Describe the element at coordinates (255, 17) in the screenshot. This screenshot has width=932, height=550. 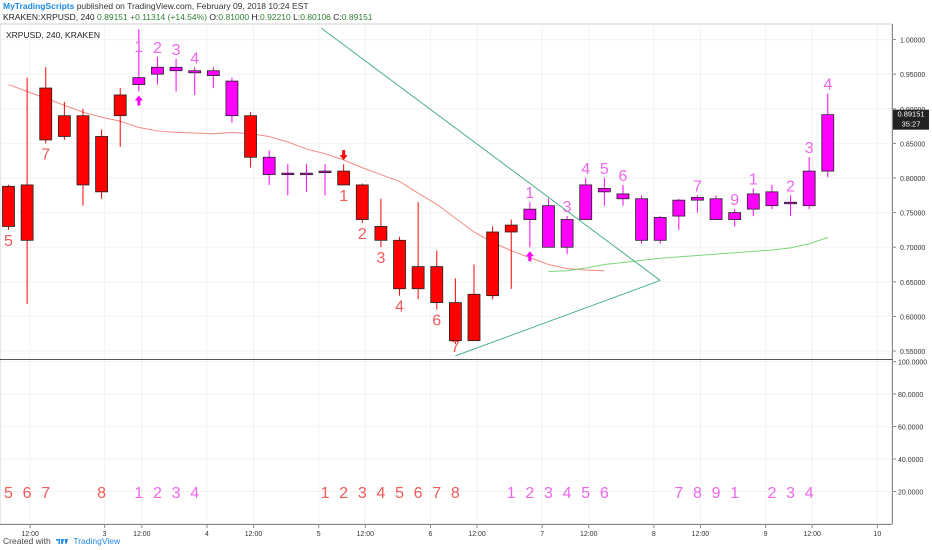
I see `high-label: H:` at that location.